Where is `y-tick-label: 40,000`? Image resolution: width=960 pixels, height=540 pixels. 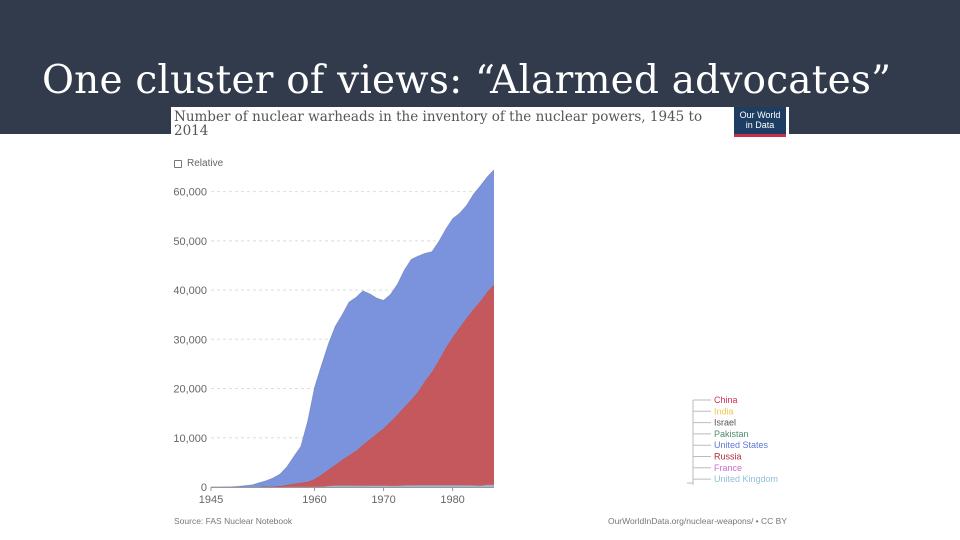
y-tick-label: 40,000 is located at coordinates (190, 291).